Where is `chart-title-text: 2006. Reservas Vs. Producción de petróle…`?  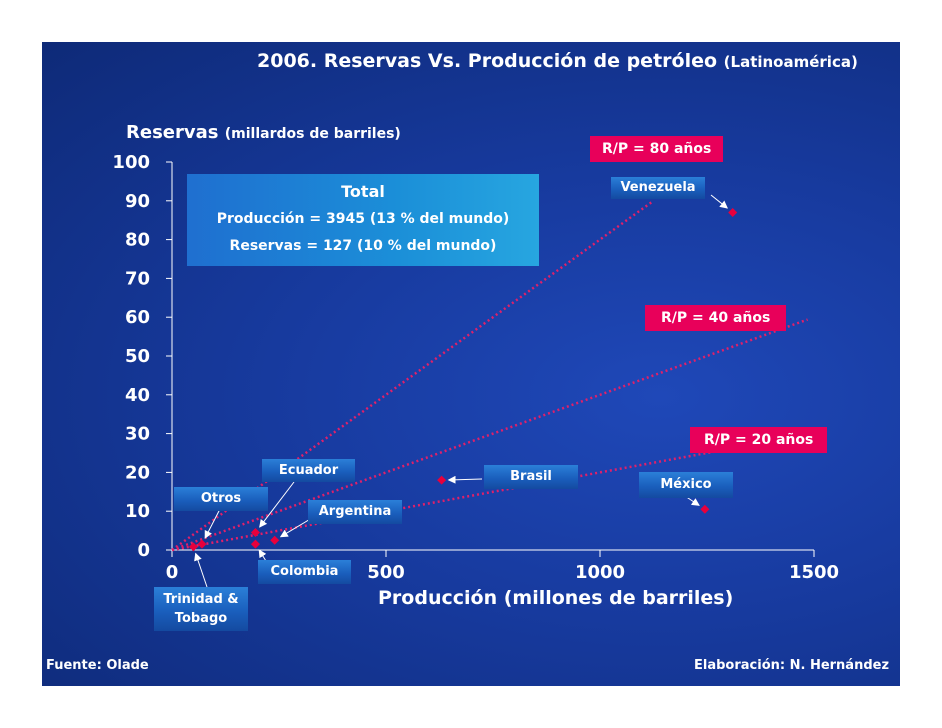
chart-title-text: 2006. Reservas Vs. Producción de petróle… is located at coordinates (487, 61).